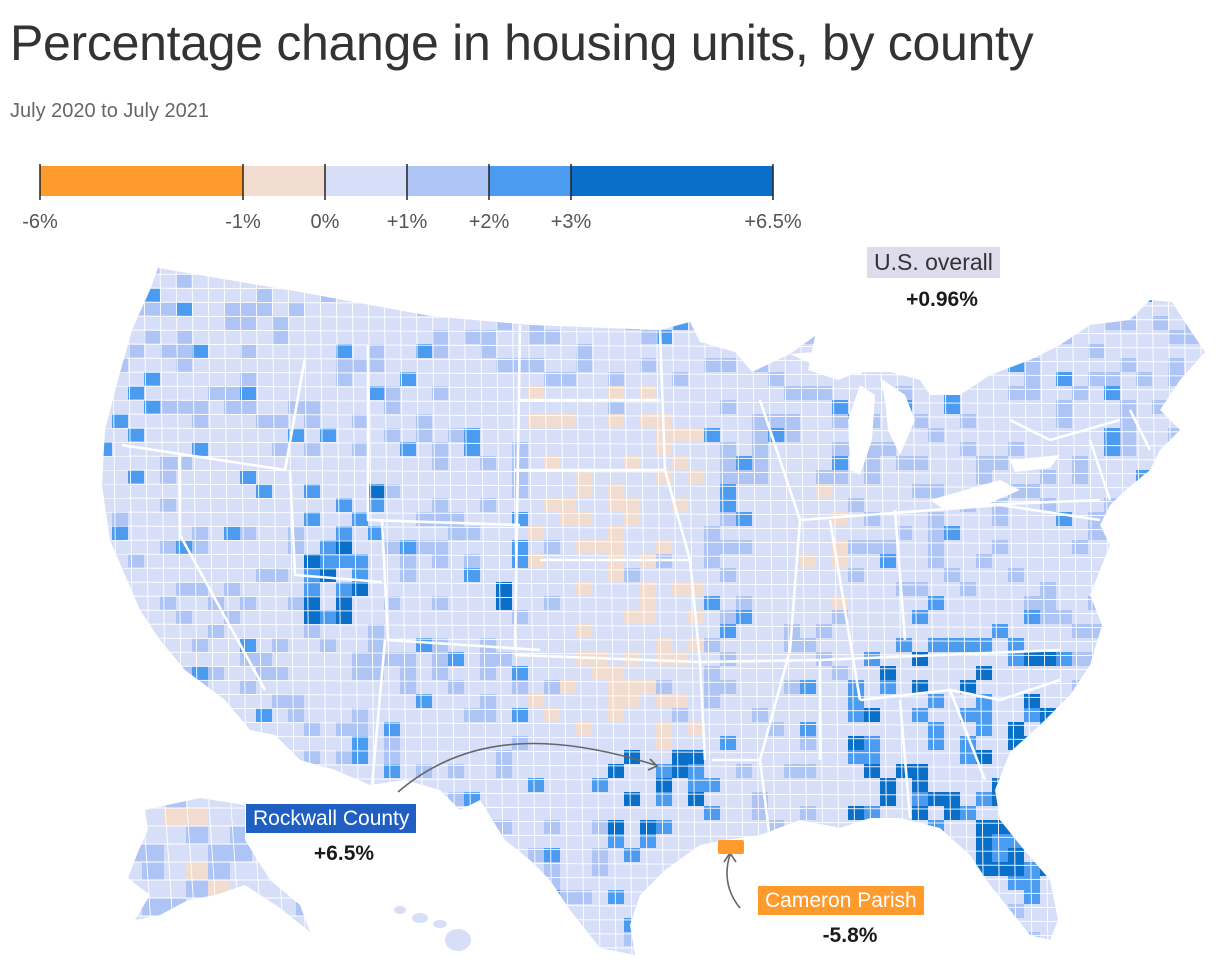  What do you see at coordinates (407, 222) in the screenshot?
I see `legend-label-3: +1%` at bounding box center [407, 222].